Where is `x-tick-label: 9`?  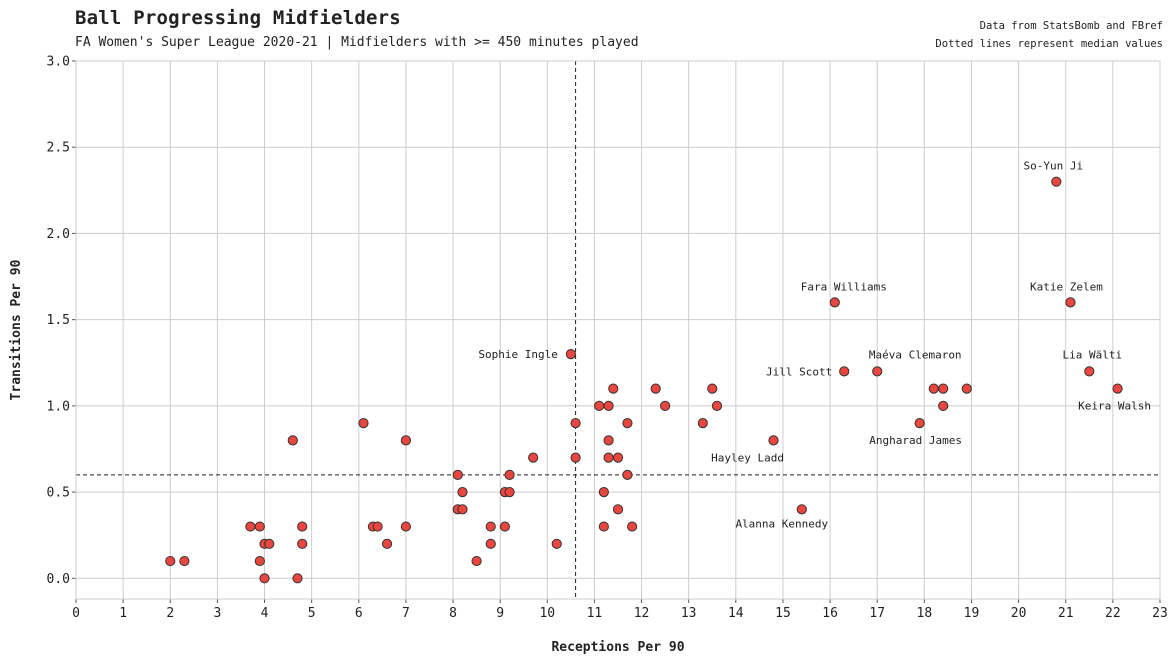
x-tick-label: 9 is located at coordinates (500, 613).